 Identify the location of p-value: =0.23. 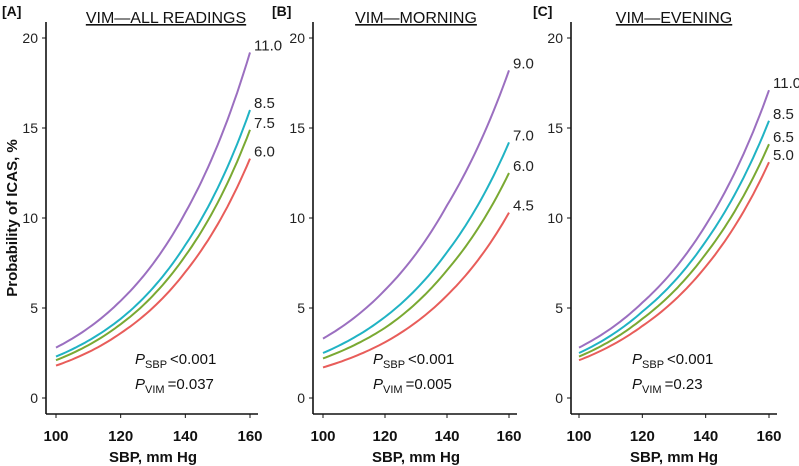
(684, 384).